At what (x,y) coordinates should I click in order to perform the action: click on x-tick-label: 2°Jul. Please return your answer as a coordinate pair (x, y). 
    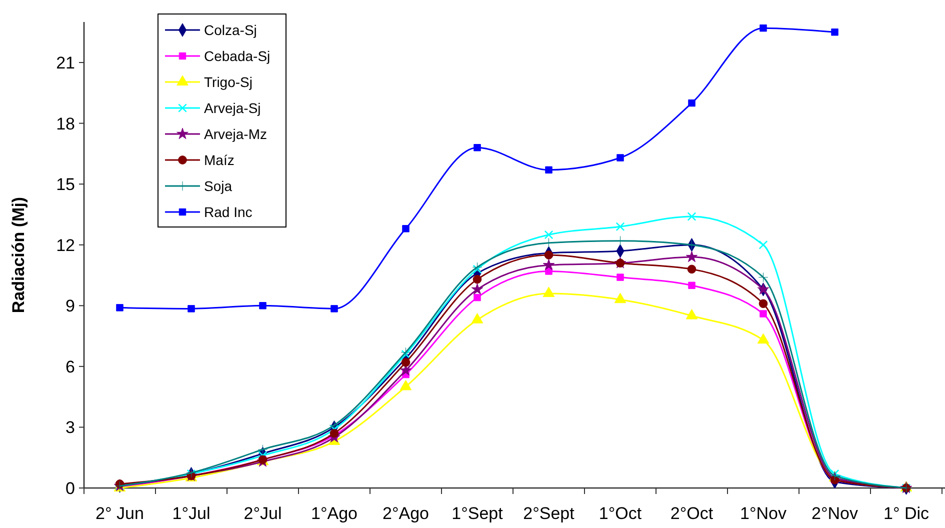
    Looking at the image, I should click on (263, 513).